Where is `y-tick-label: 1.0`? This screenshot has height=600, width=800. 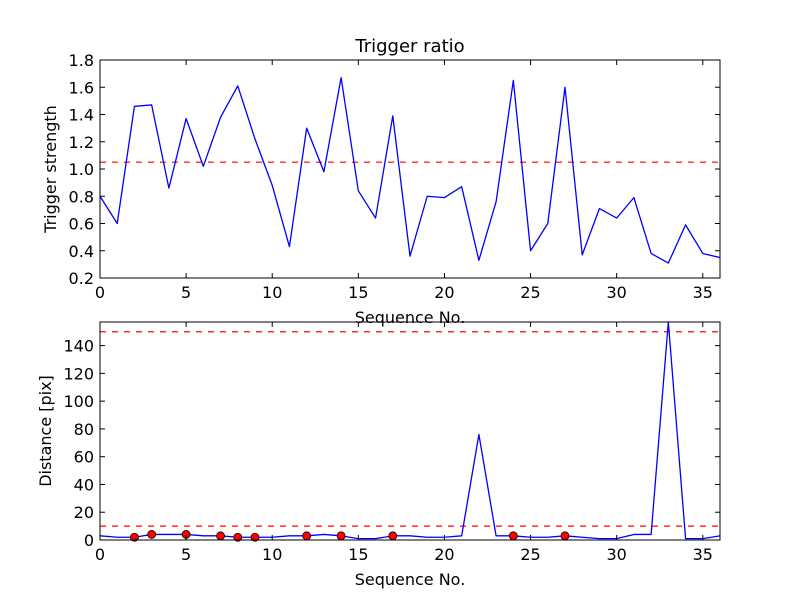 y-tick-label: 1.0 is located at coordinates (81, 169).